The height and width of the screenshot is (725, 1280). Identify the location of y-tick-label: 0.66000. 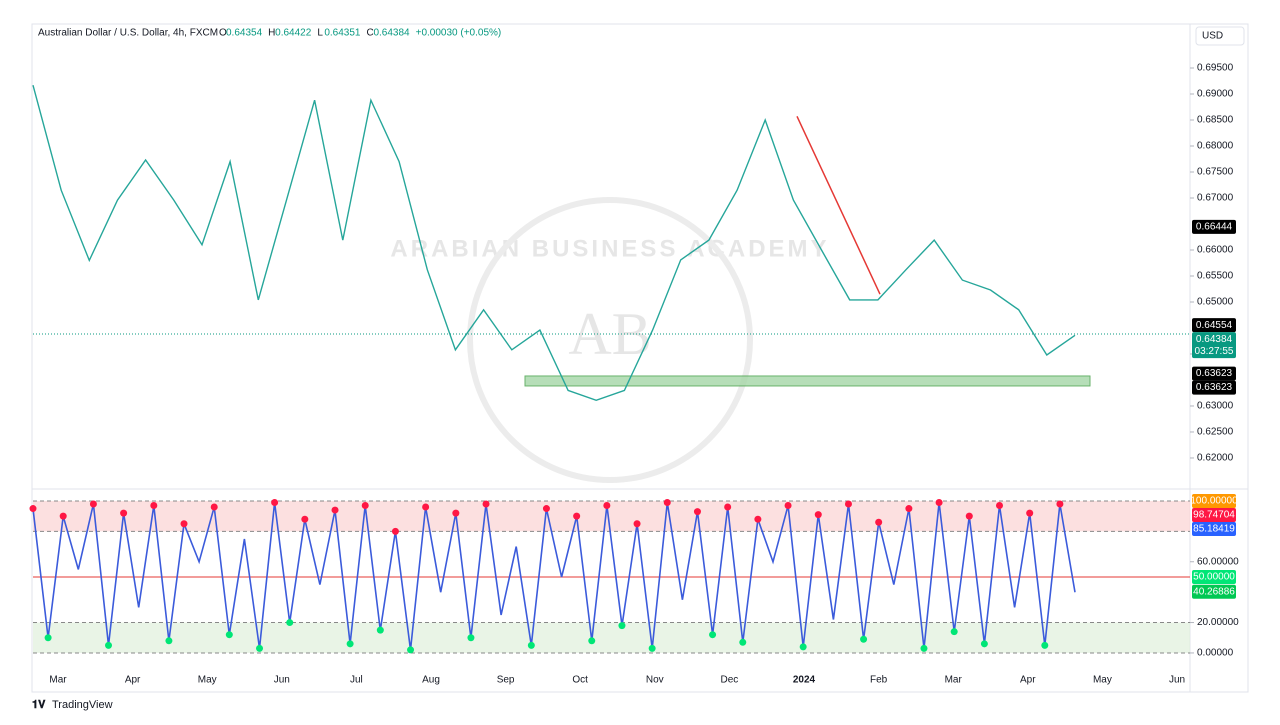
(1215, 250).